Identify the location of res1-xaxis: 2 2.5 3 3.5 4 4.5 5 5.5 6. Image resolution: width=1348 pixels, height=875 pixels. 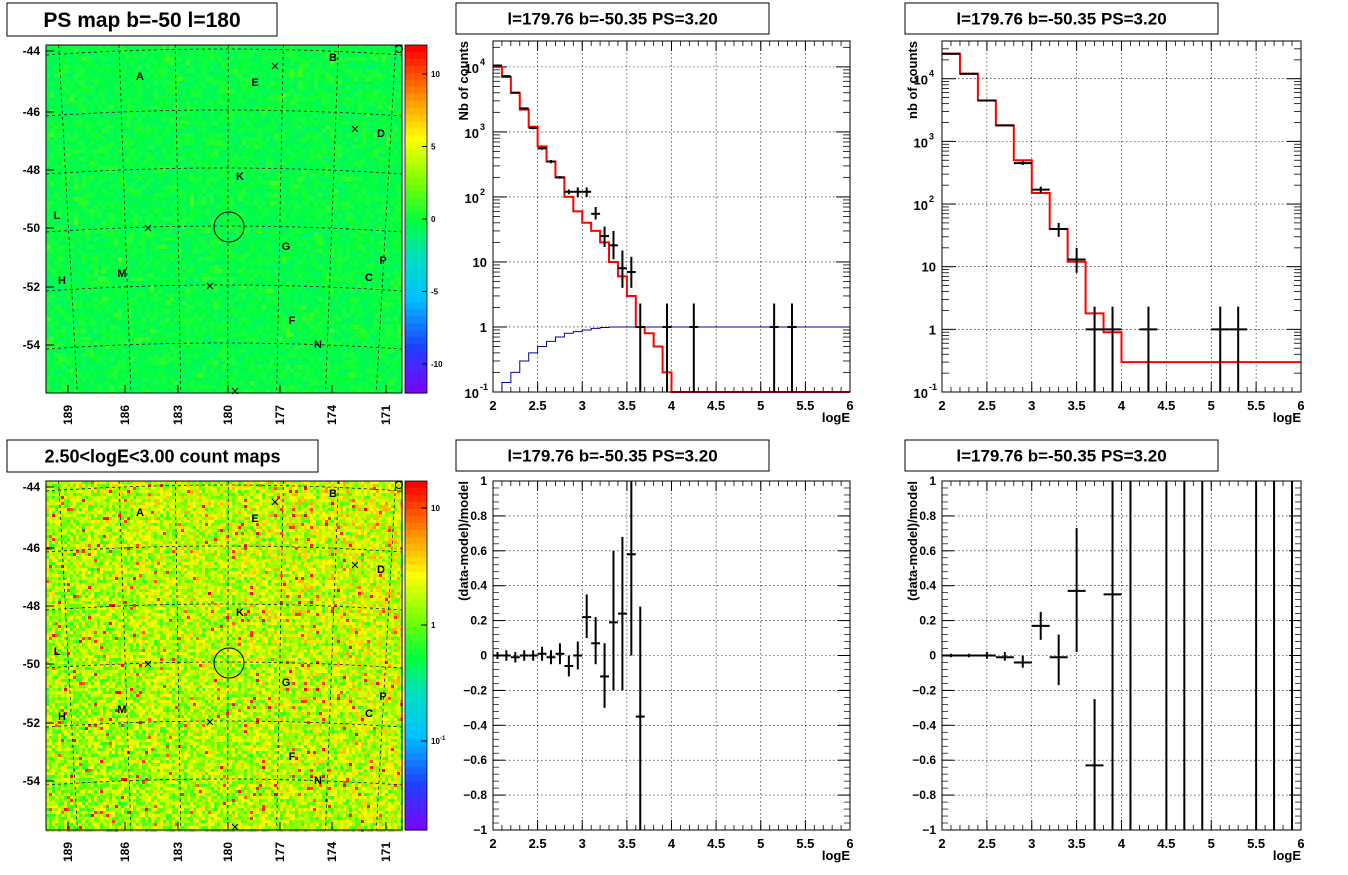
(671, 666).